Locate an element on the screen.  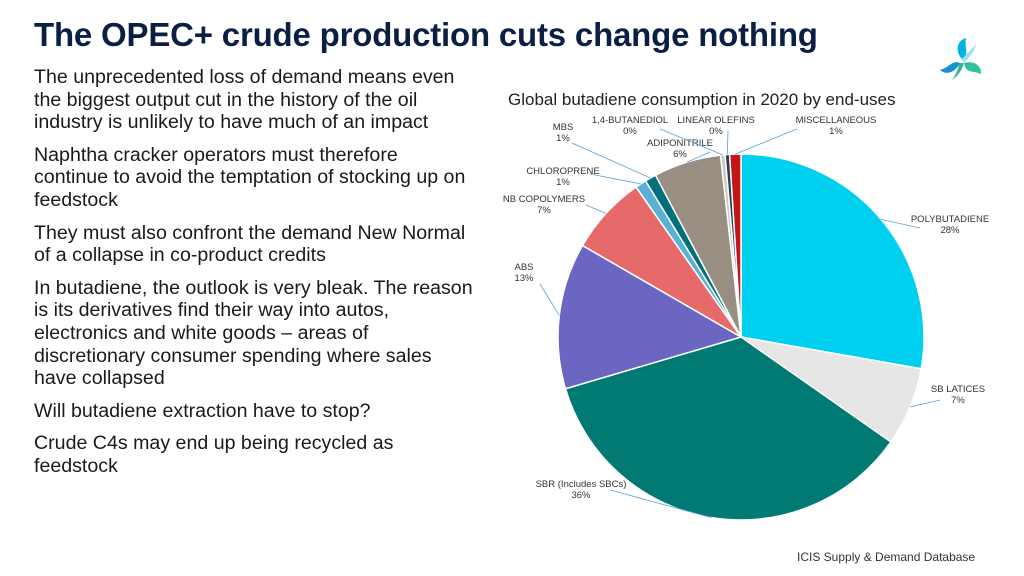
slice-label-name: MBS is located at coordinates (563, 127).